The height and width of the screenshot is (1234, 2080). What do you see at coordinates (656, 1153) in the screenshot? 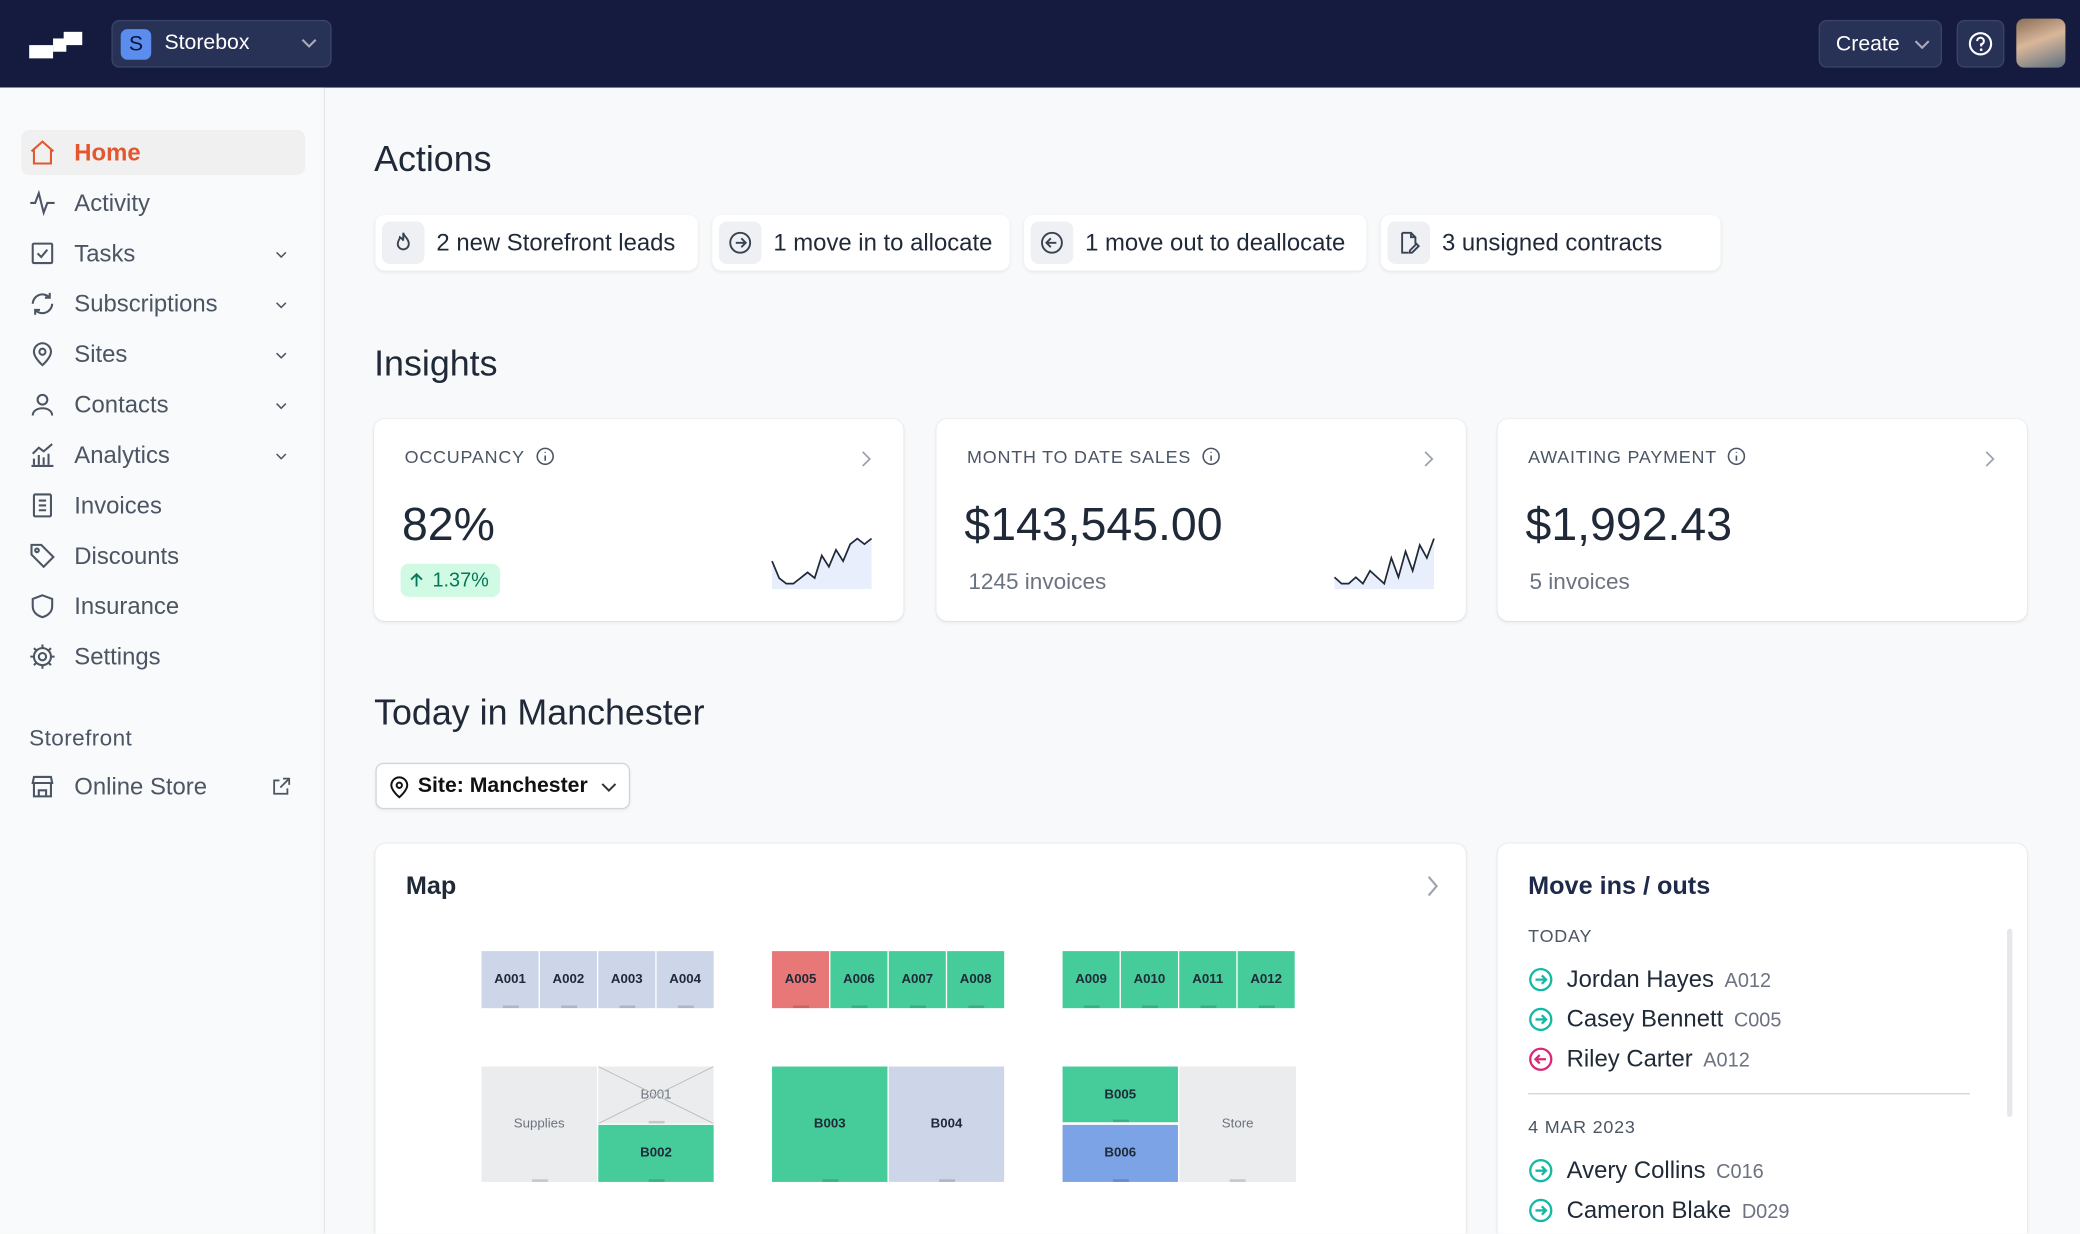
I see `map-unit: B002` at bounding box center [656, 1153].